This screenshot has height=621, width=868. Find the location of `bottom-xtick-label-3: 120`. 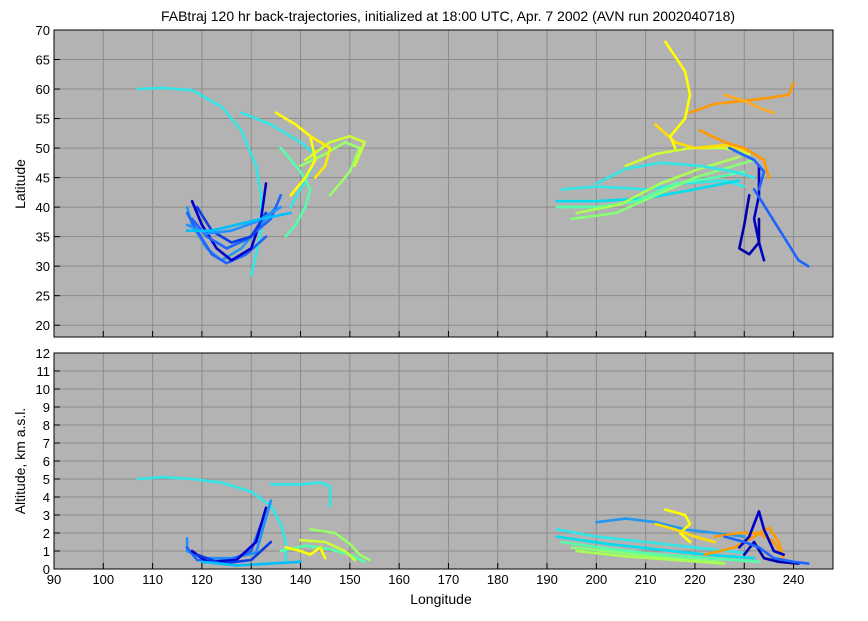

bottom-xtick-label-3: 120 is located at coordinates (202, 579).